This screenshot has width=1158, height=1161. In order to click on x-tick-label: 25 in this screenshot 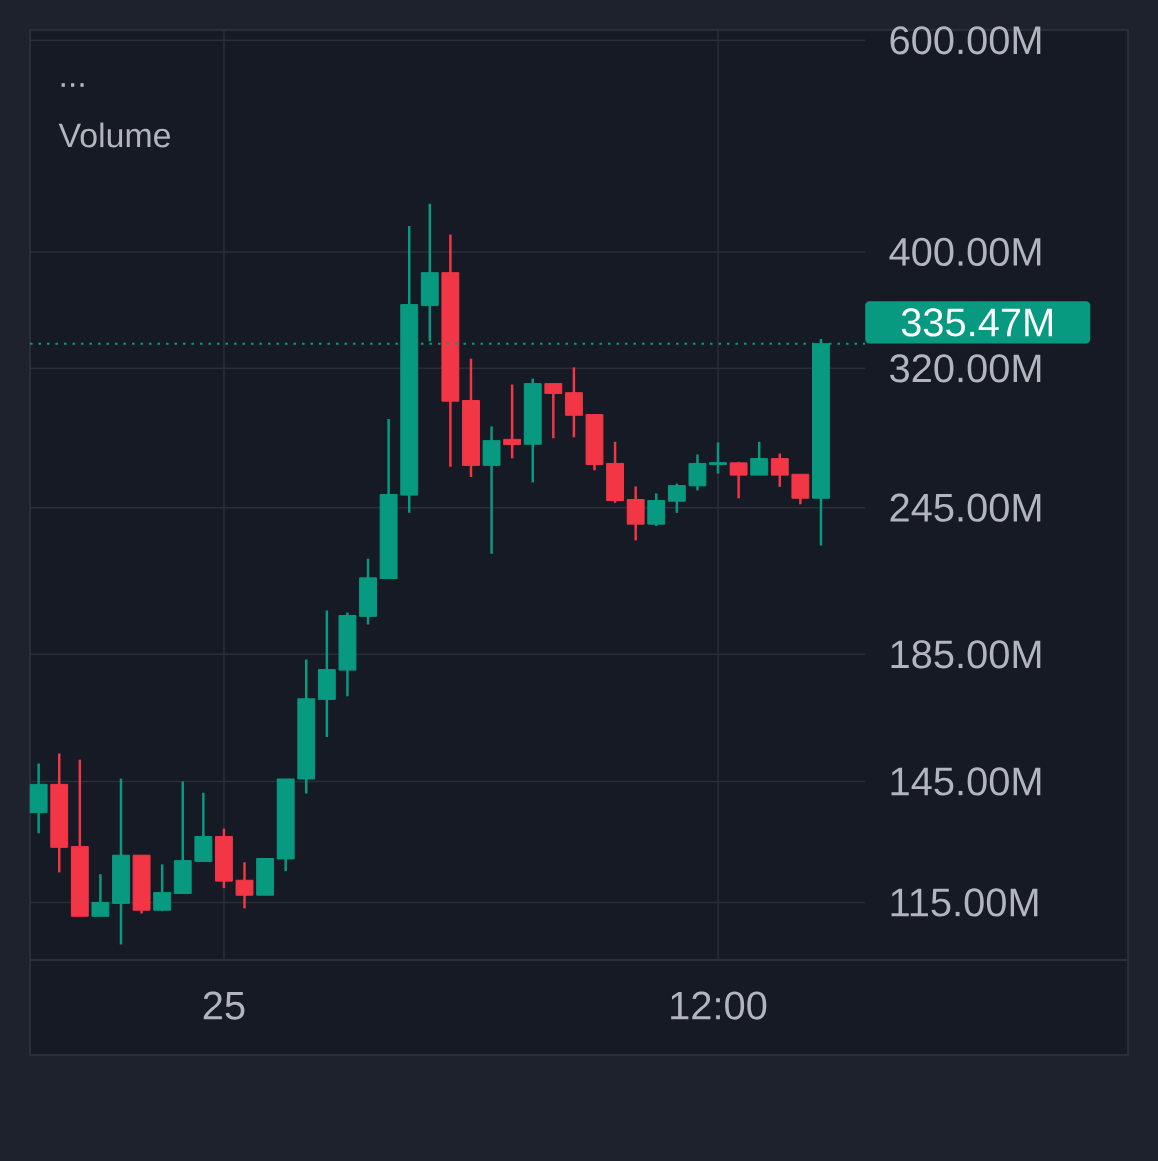, I will do `click(224, 1005)`.